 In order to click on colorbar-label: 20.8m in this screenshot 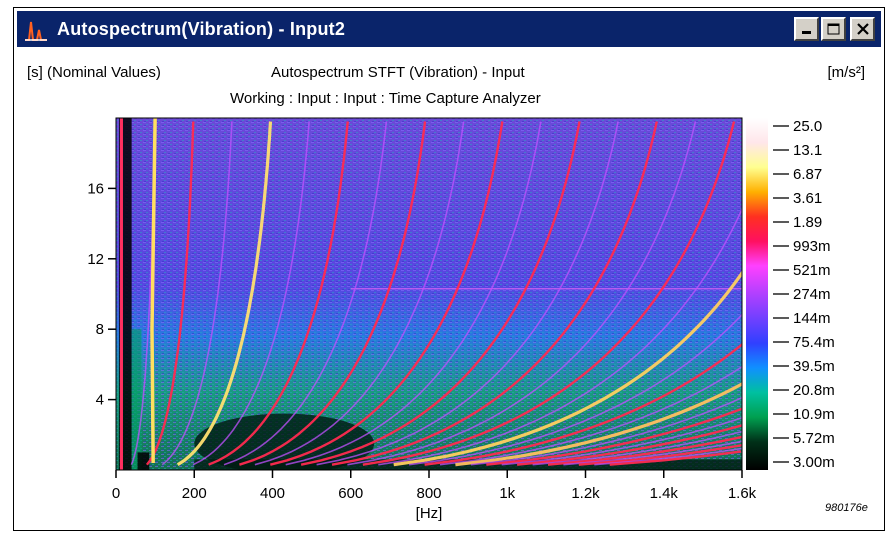, I will do `click(814, 390)`.